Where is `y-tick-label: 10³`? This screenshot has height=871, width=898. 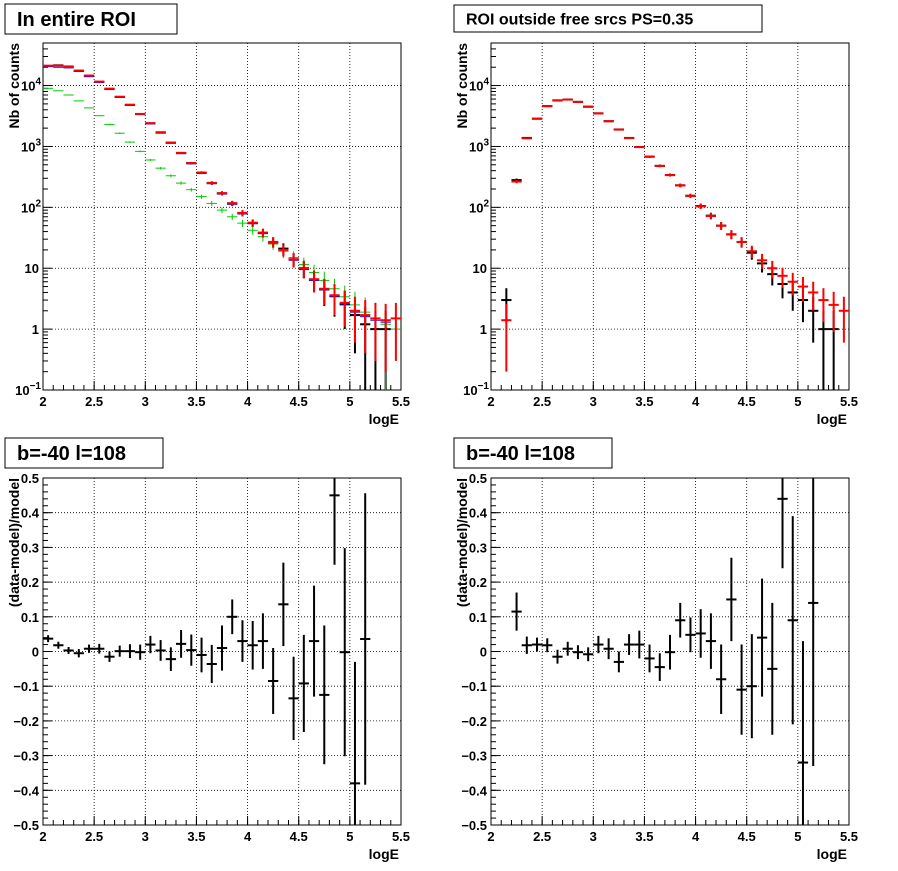
y-tick-label: 10³ is located at coordinates (479, 145).